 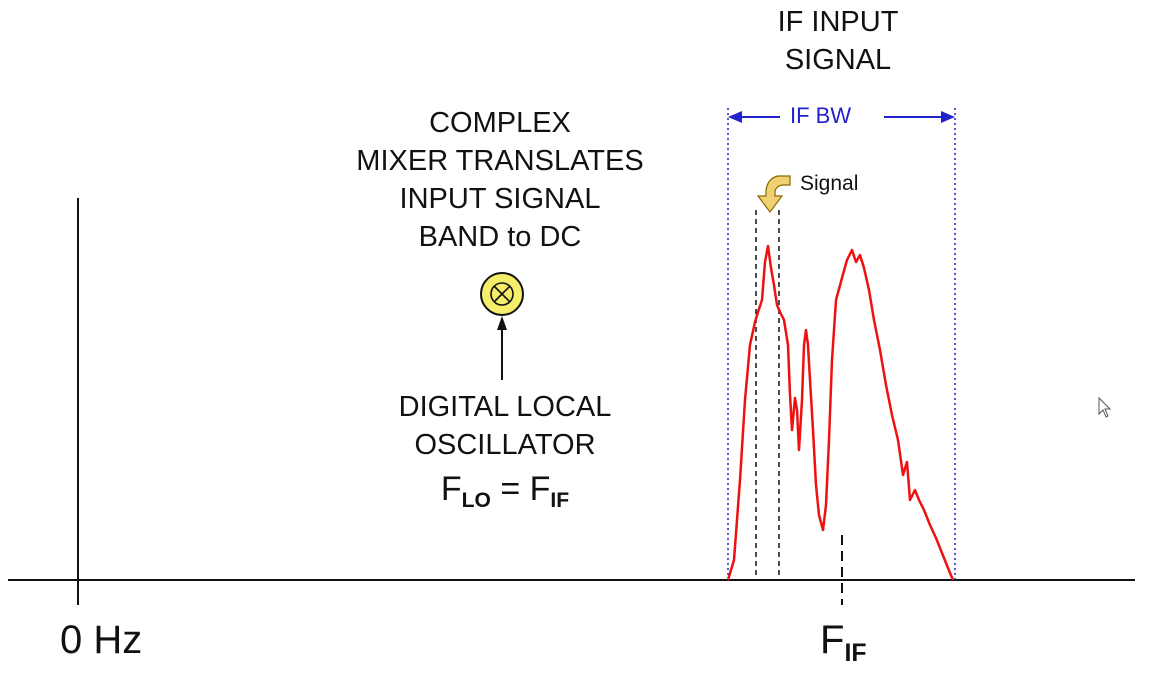 I want to click on flo-sub: LO, so click(x=476, y=500).